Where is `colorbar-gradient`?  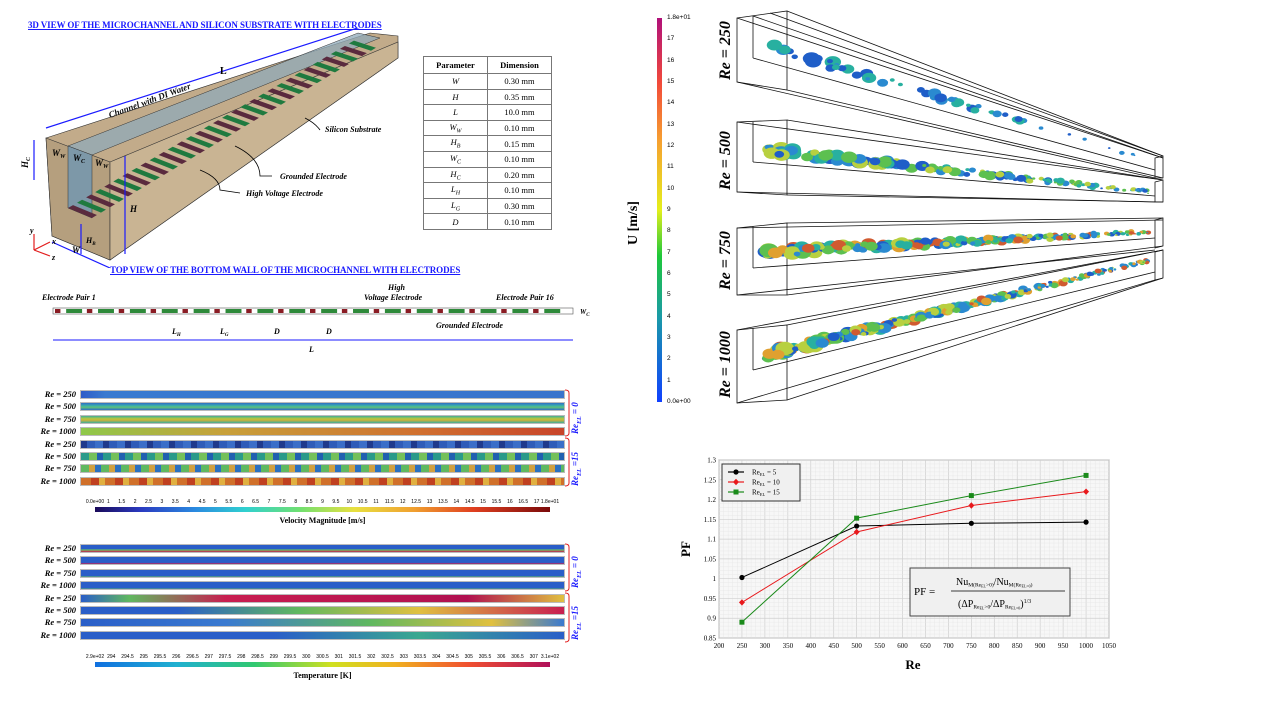 colorbar-gradient is located at coordinates (322, 664).